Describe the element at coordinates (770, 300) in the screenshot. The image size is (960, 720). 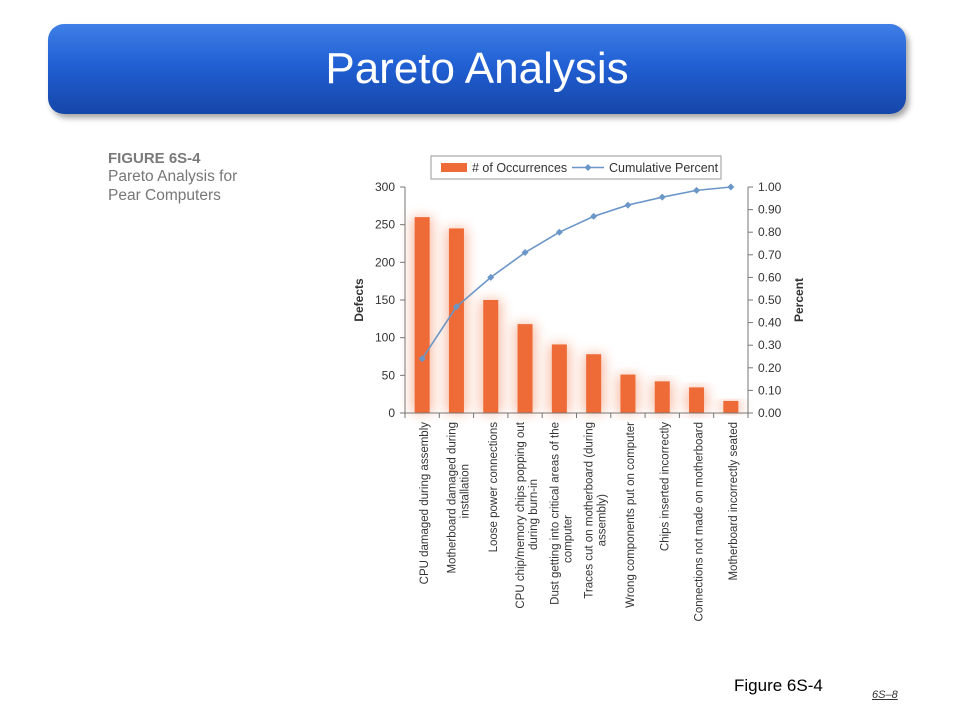
I see `right-tick-label: 0.50` at that location.